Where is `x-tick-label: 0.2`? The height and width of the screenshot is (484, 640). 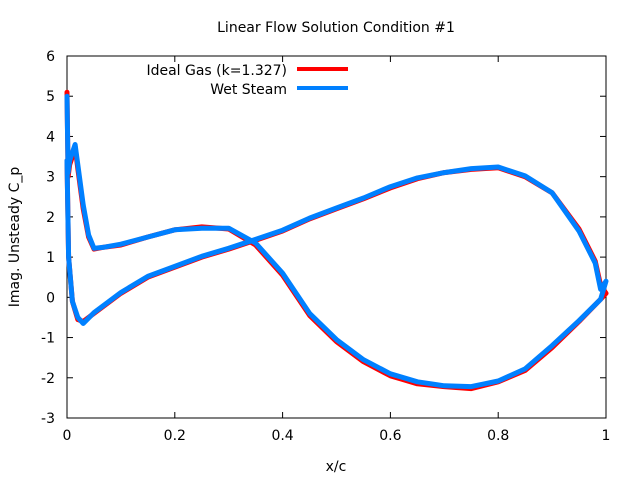 x-tick-label: 0.2 is located at coordinates (175, 436).